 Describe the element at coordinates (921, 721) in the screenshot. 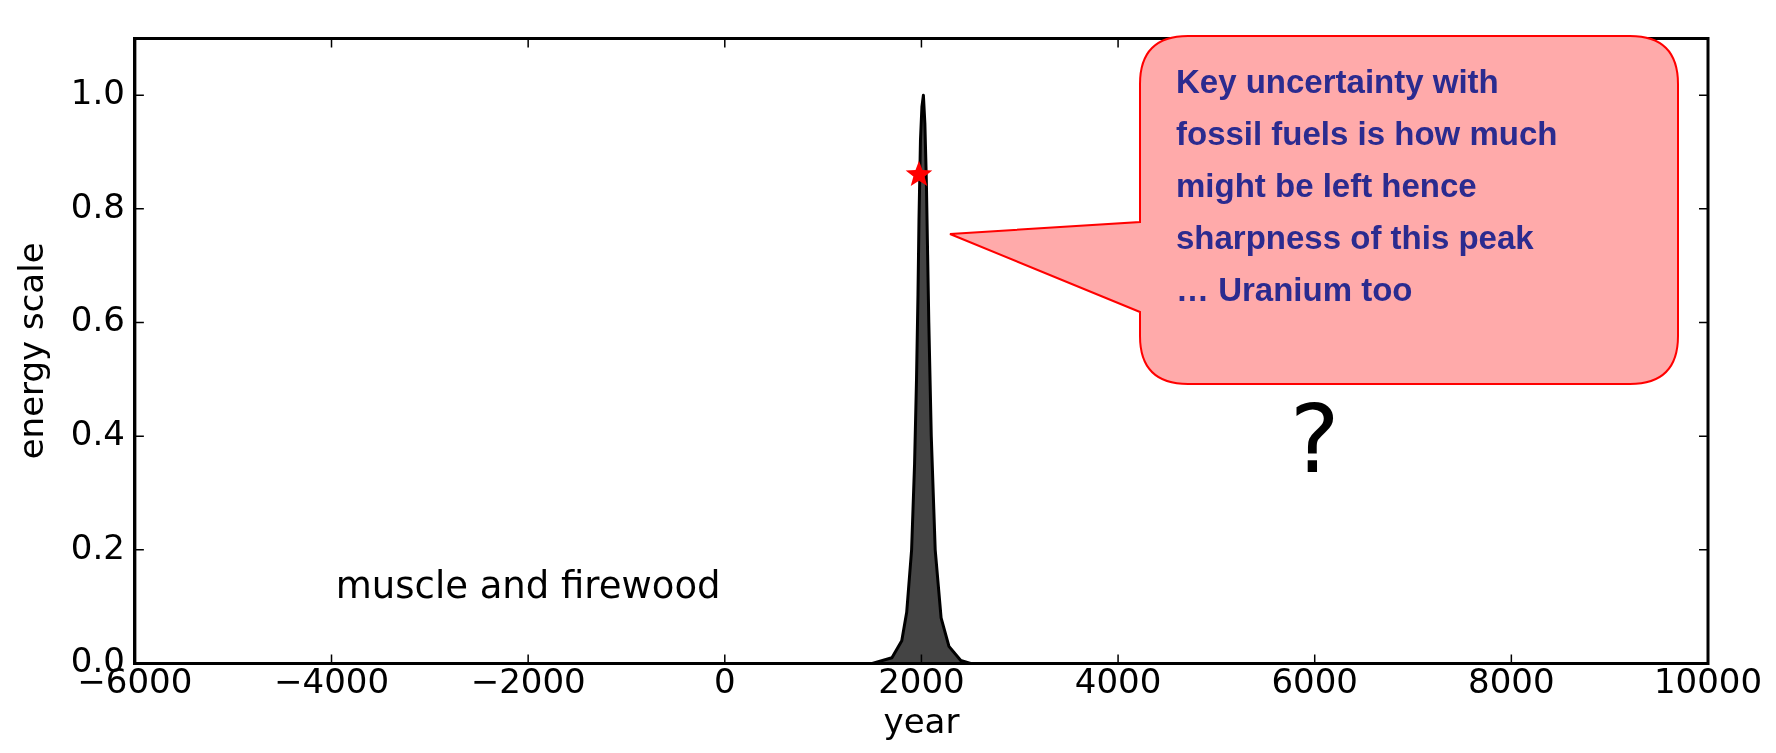

I see `x-axis-title: year` at that location.